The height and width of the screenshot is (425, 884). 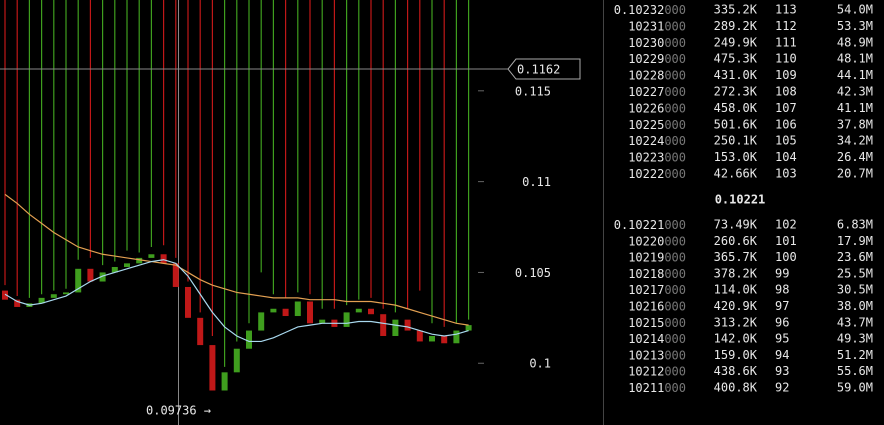 What do you see at coordinates (657, 141) in the screenshot?
I see `price-cell: 10224000` at bounding box center [657, 141].